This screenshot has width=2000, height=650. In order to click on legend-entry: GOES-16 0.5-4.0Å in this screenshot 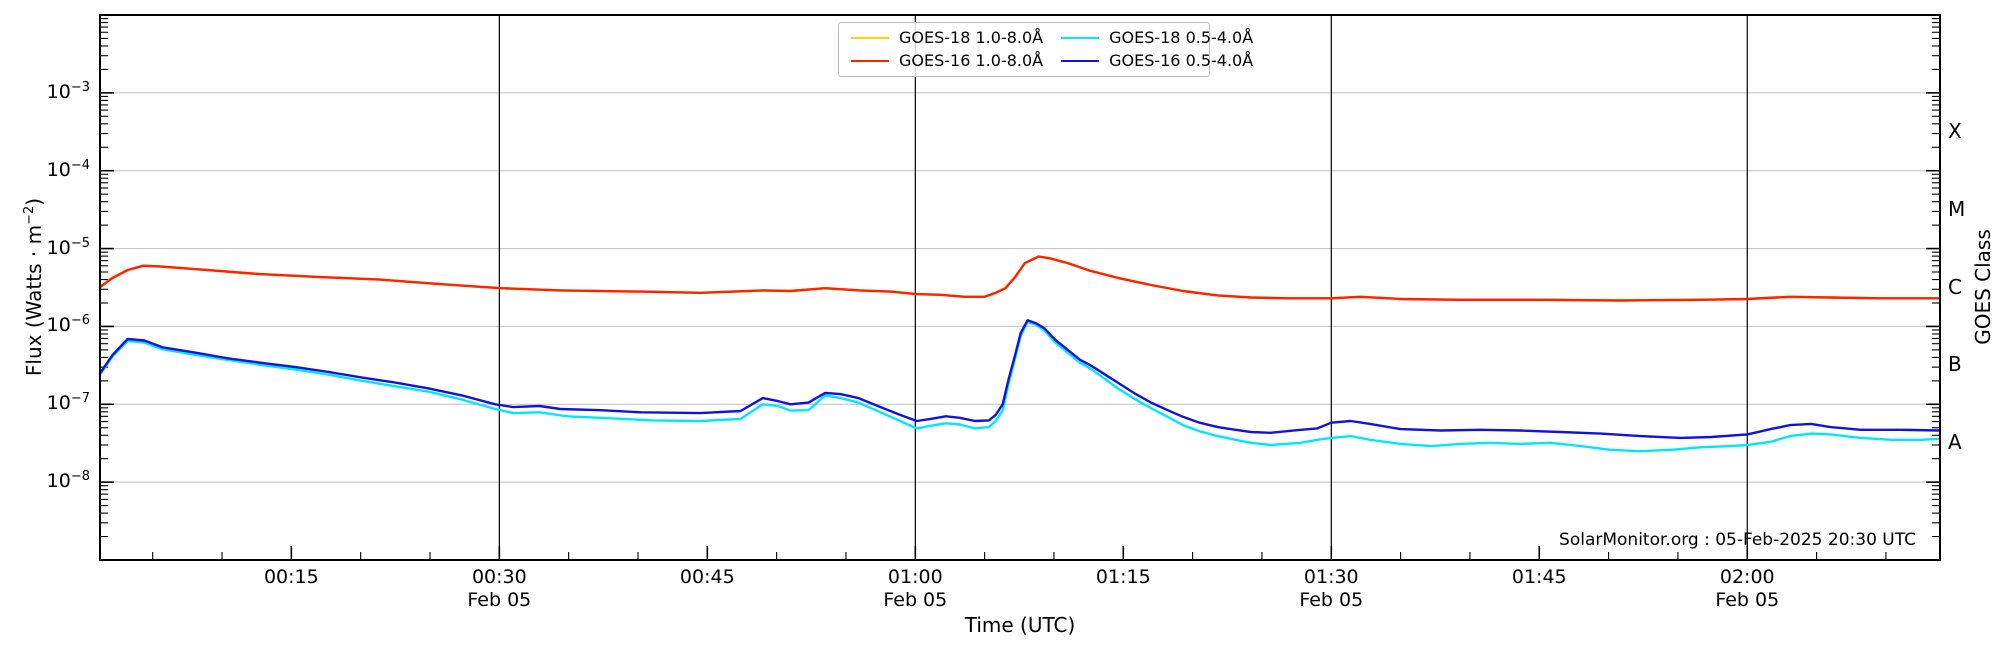, I will do `click(1157, 61)`.